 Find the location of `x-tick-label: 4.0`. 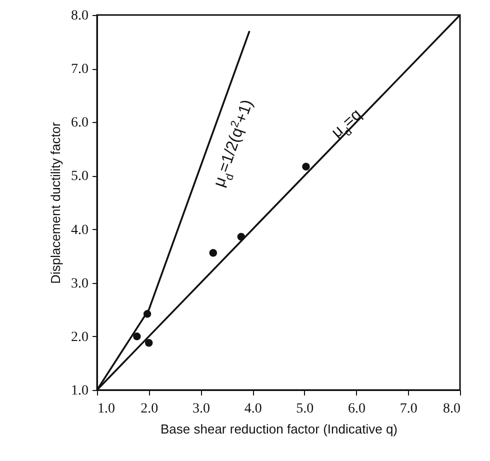

x-tick-label: 4.0 is located at coordinates (253, 409).